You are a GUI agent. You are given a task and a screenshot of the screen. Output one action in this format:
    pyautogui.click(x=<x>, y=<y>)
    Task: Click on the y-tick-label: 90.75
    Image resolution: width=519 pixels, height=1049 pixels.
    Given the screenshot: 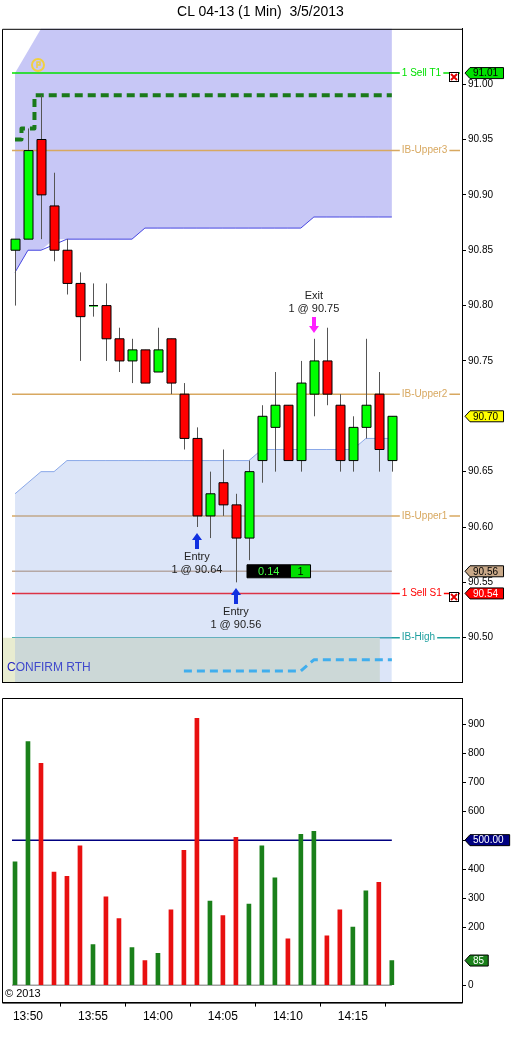 What is the action you would take?
    pyautogui.click(x=481, y=360)
    